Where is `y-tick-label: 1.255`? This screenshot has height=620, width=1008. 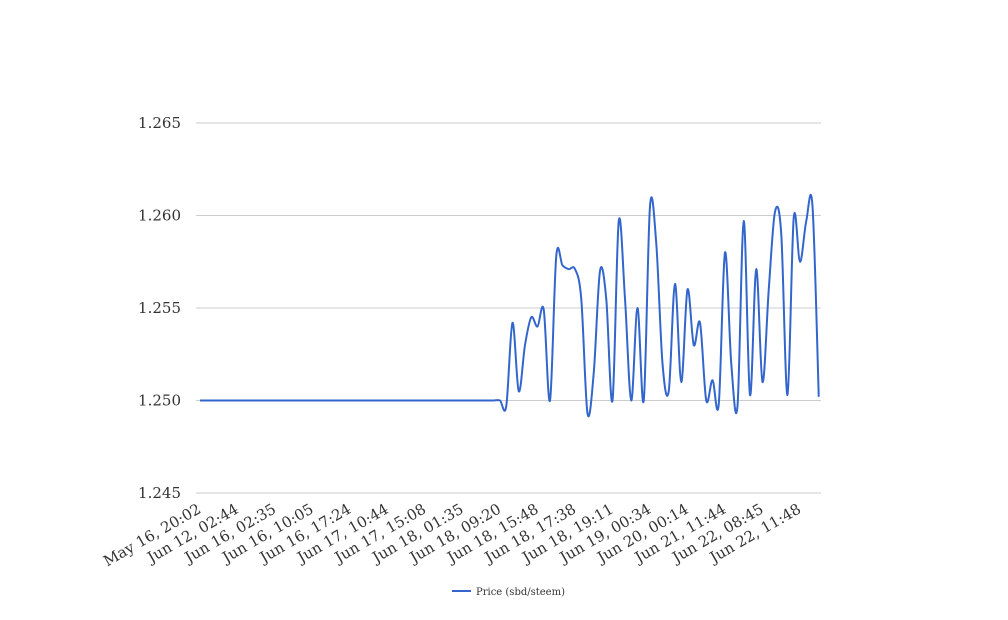
y-tick-label: 1.255 is located at coordinates (159, 308).